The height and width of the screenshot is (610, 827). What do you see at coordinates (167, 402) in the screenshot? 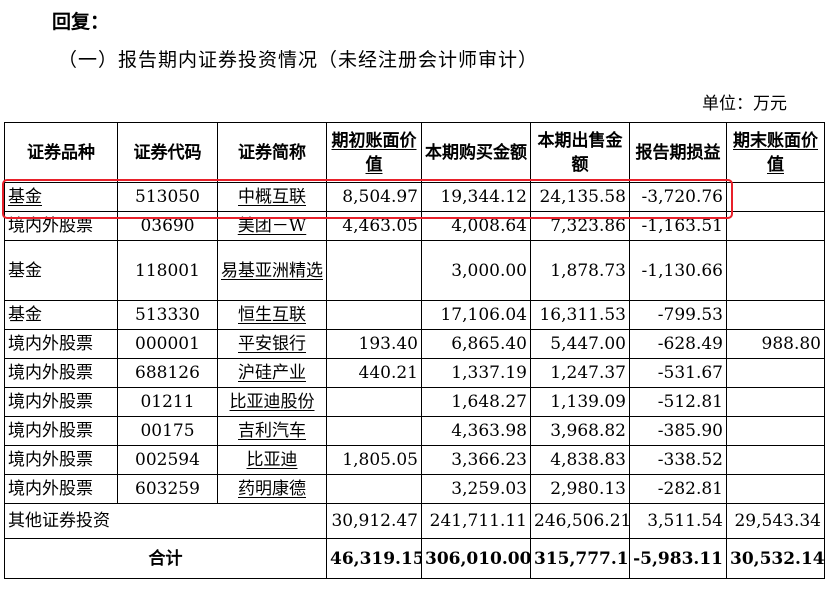
I see `cell-code: 01211` at bounding box center [167, 402].